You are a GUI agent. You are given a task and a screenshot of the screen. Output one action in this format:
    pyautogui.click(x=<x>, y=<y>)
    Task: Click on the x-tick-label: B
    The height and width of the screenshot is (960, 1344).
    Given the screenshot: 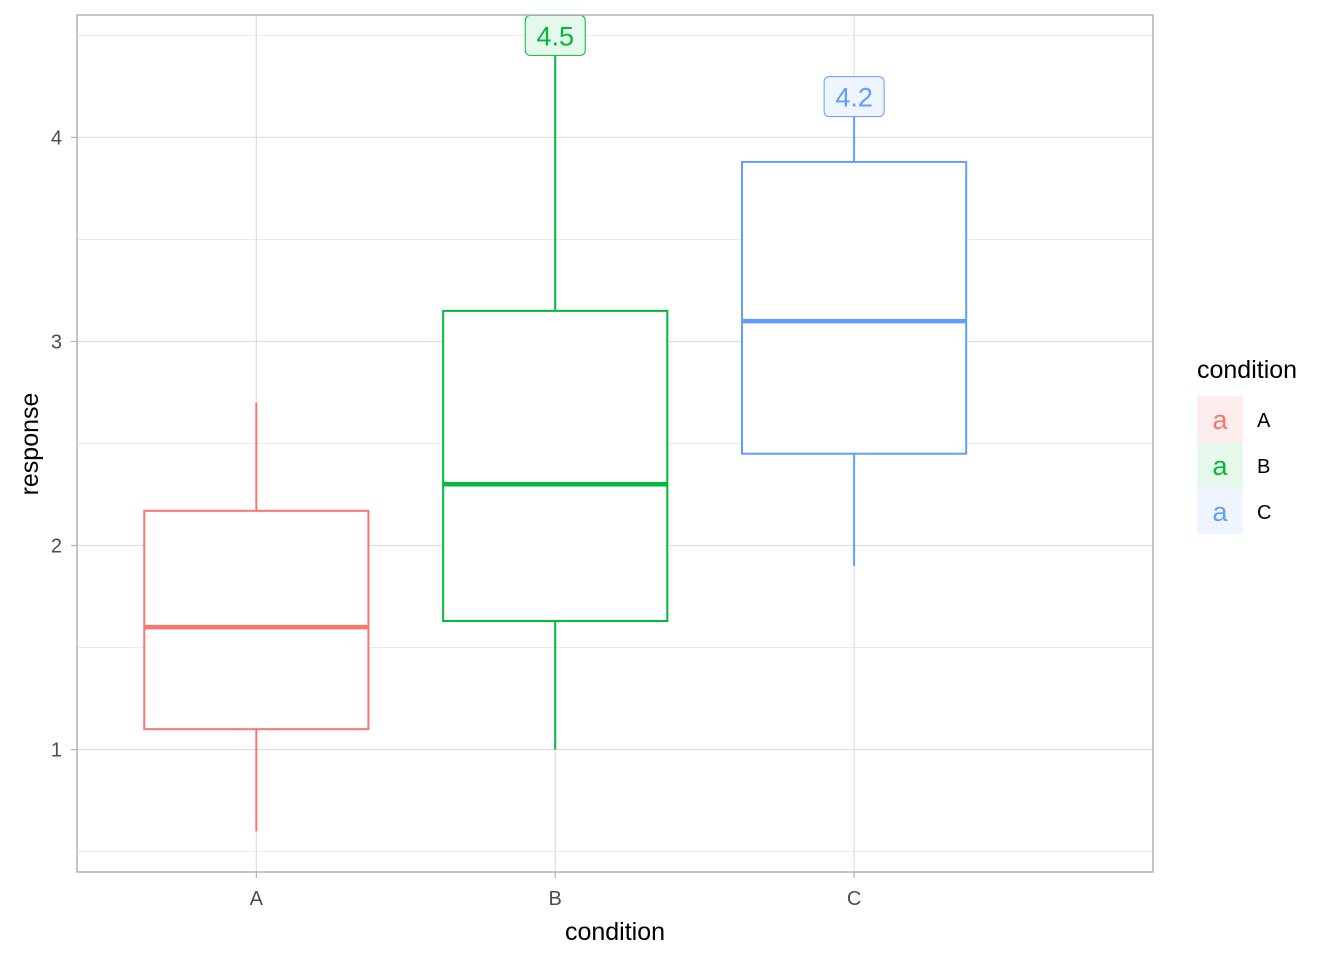 What is the action you would take?
    pyautogui.click(x=555, y=899)
    